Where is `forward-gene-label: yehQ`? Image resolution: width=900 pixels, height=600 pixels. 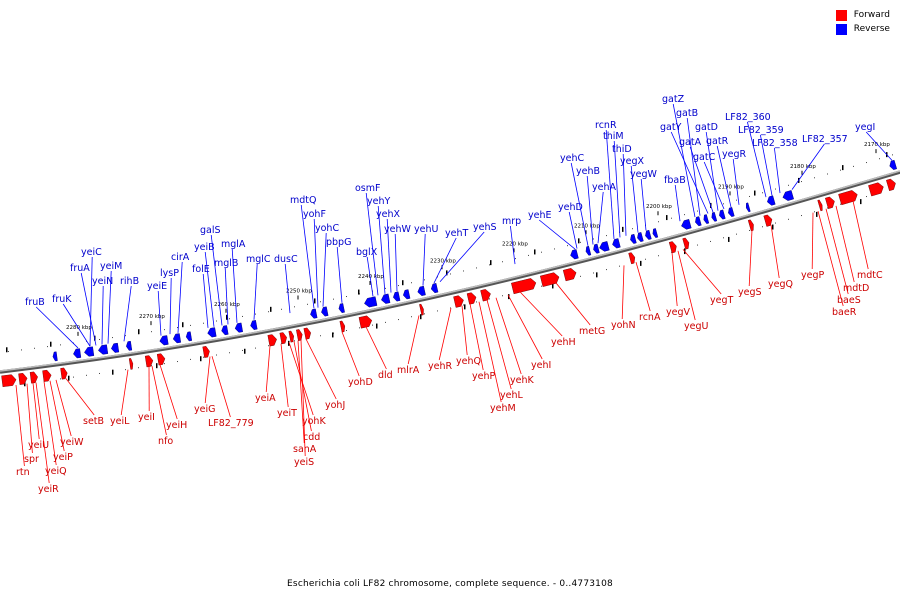 forward-gene-label: yehQ is located at coordinates (468, 361).